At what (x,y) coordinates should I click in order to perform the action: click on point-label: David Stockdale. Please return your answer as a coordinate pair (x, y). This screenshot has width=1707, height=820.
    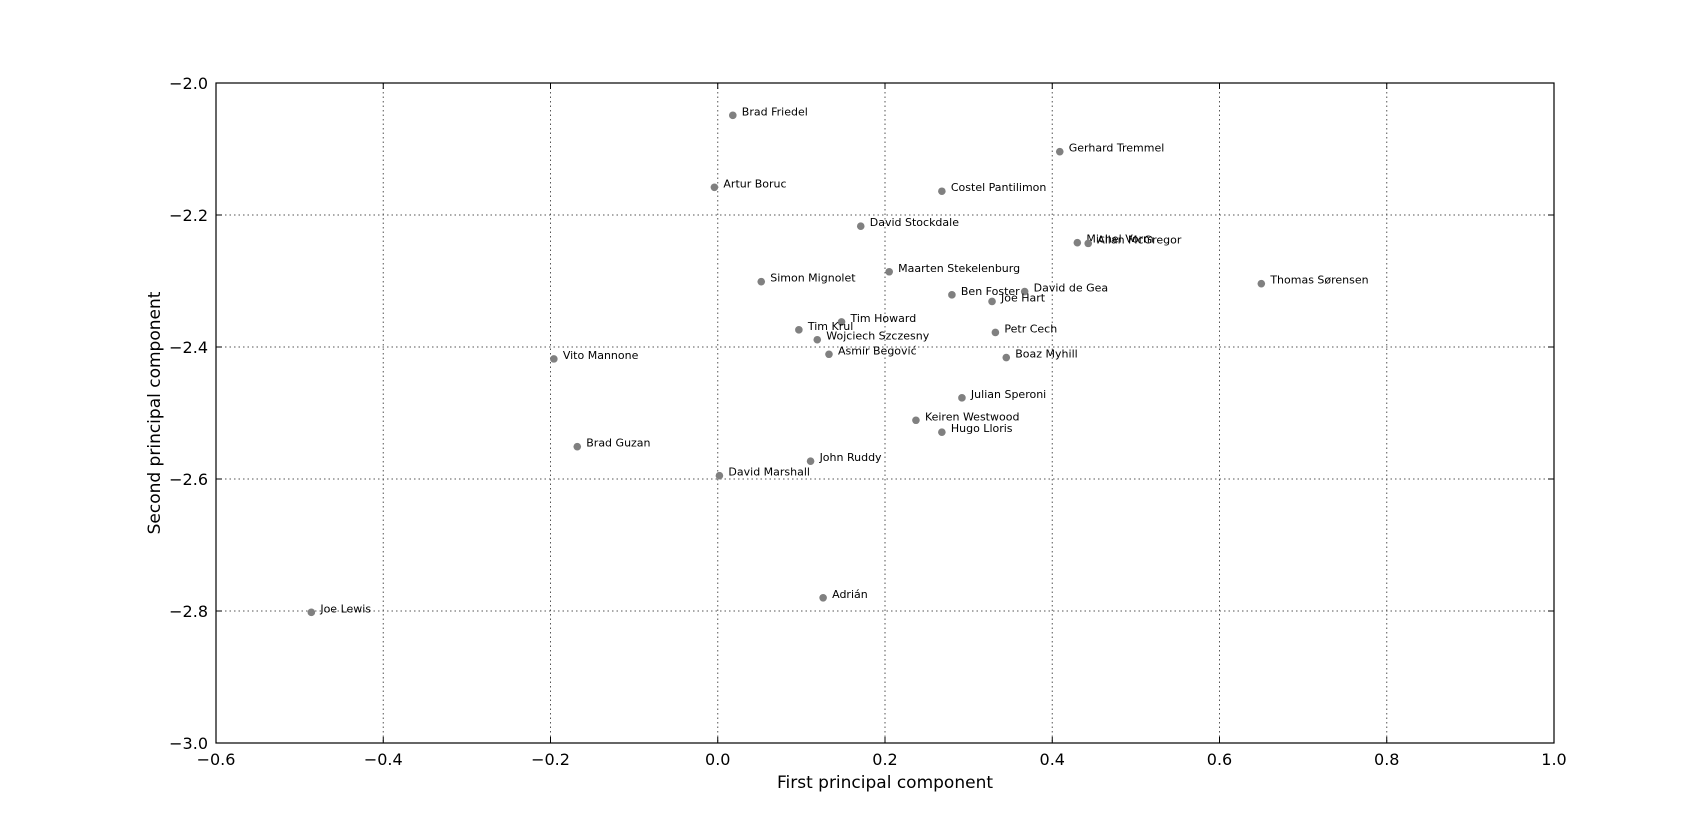
    Looking at the image, I should click on (914, 222).